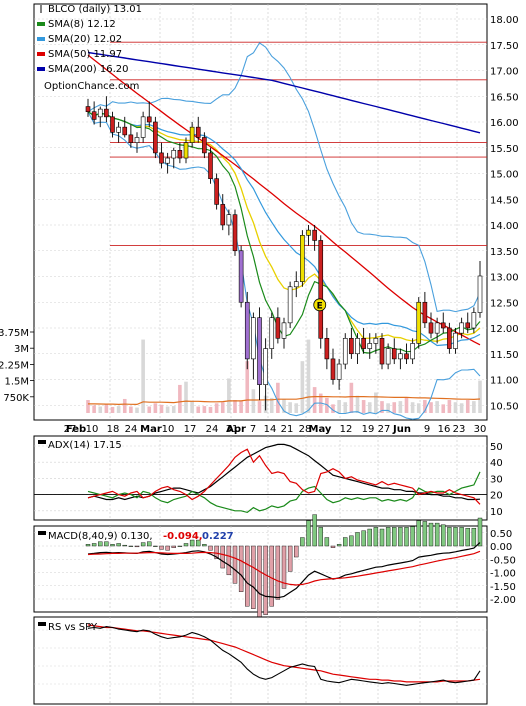  Describe the element at coordinates (131, 429) in the screenshot. I see `x-tick-label: 24` at that location.